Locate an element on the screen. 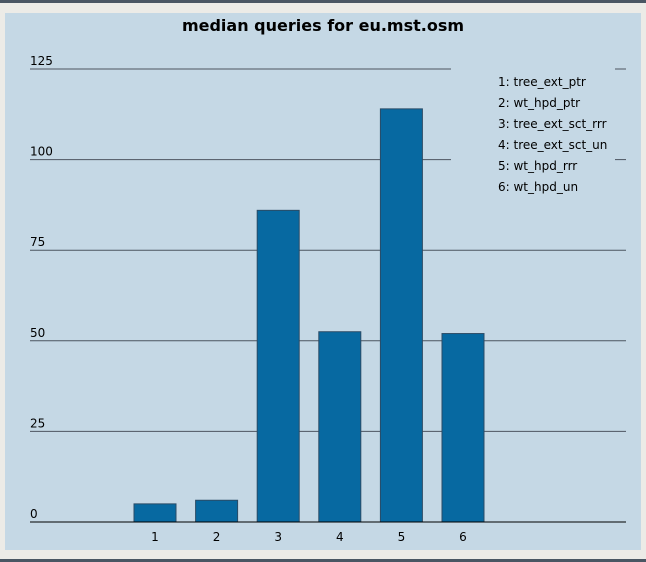 The height and width of the screenshot is (562, 646). y-tick-label: 100 is located at coordinates (41, 152).